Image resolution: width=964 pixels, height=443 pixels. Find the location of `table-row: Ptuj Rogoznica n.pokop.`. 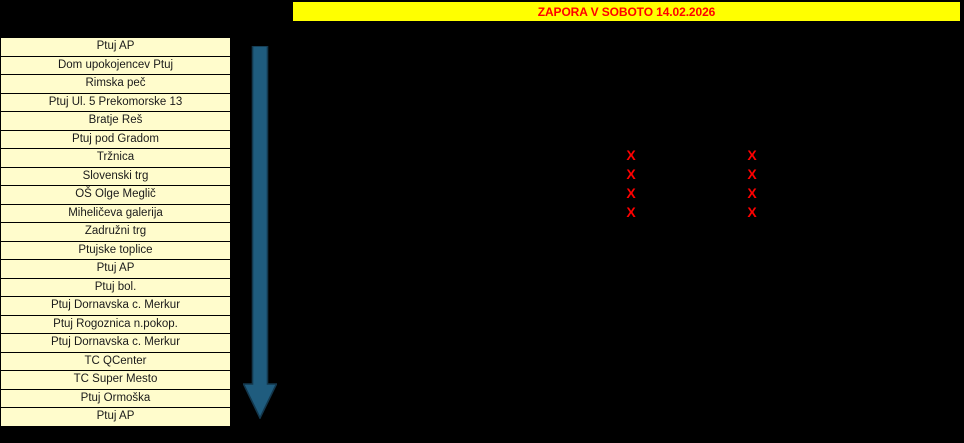

table-row: Ptuj Rogoznica n.pokop. is located at coordinates (115, 324).